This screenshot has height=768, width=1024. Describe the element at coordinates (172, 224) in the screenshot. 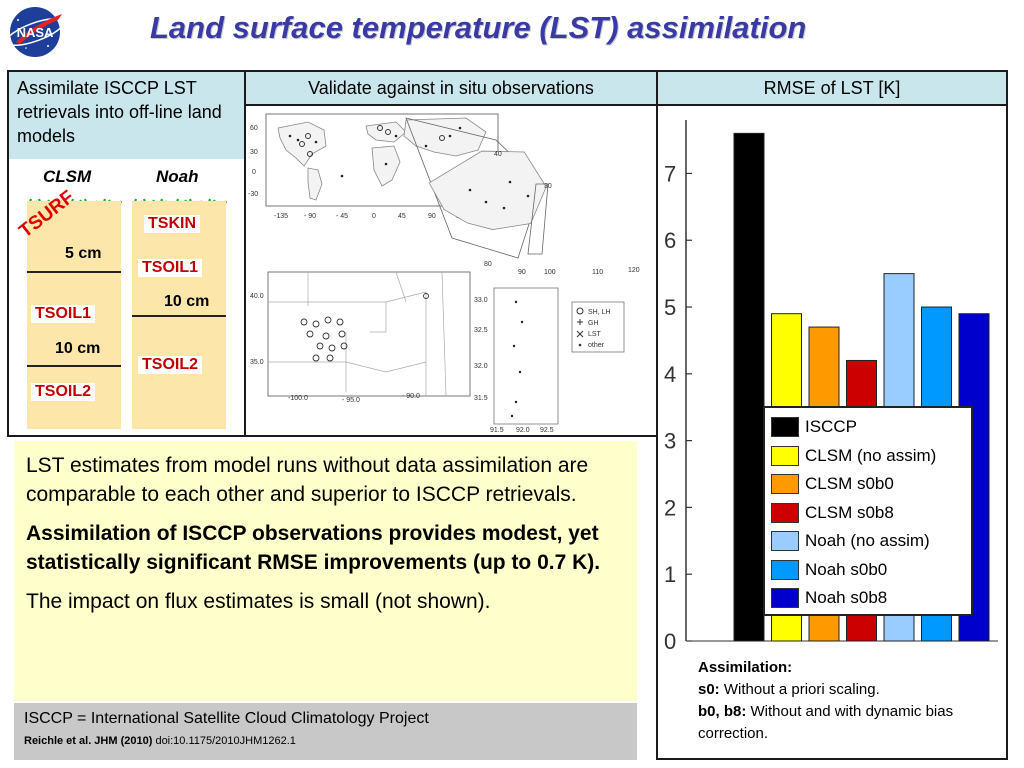

I see `noah-tskin: TSKIN` at that location.